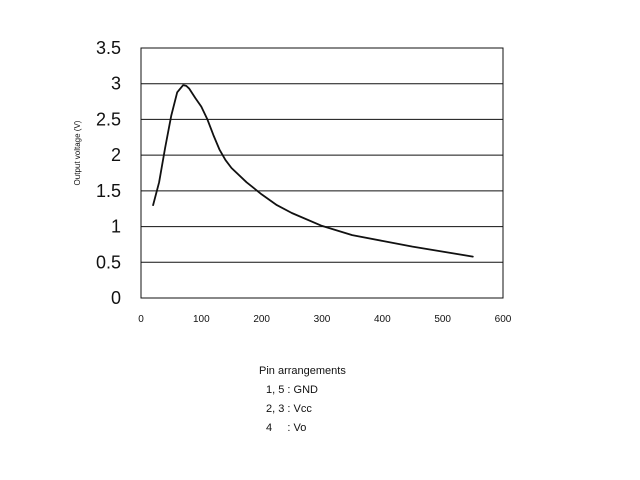 The height and width of the screenshot is (480, 640). What do you see at coordinates (141, 319) in the screenshot?
I see `x-tick-label: 0` at bounding box center [141, 319].